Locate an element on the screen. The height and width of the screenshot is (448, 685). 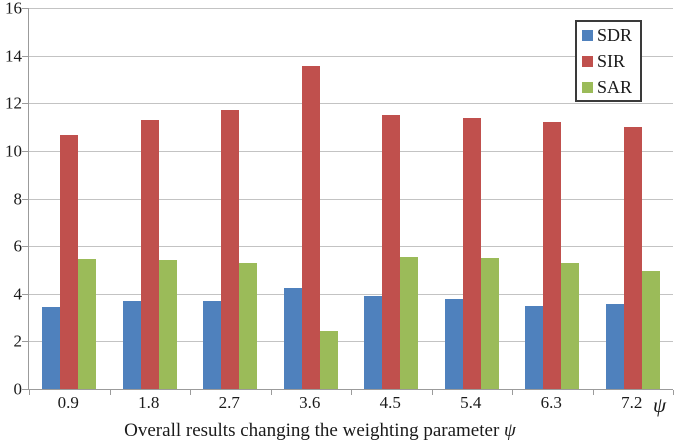
y-tick-label: 8 is located at coordinates (18, 198).